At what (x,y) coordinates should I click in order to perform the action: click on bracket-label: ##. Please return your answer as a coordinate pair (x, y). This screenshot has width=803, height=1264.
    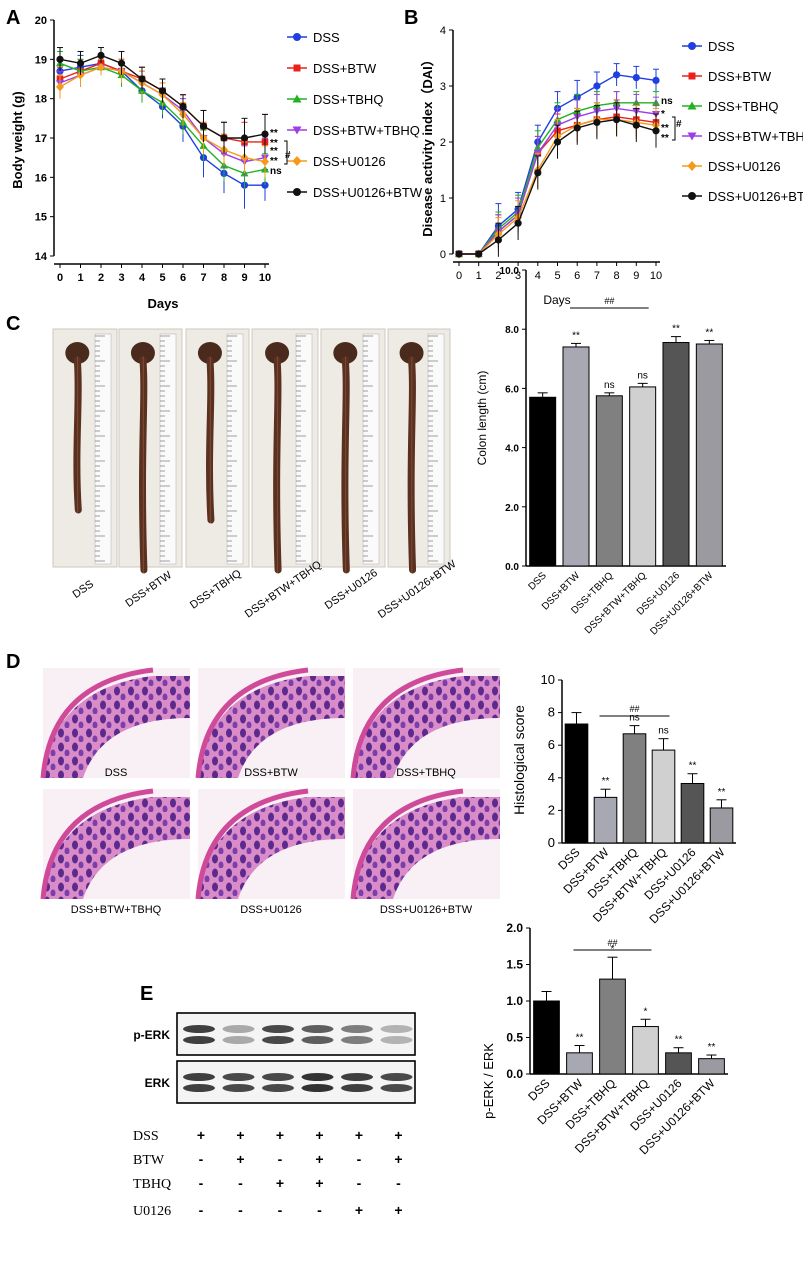
    Looking at the image, I should click on (634, 709).